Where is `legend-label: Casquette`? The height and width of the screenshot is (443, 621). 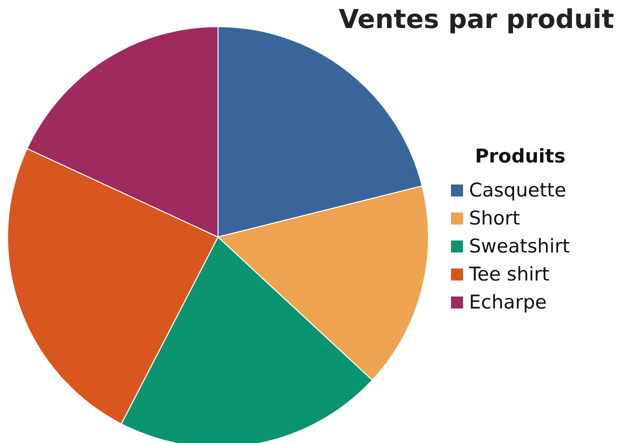 legend-label: Casquette is located at coordinates (517, 191).